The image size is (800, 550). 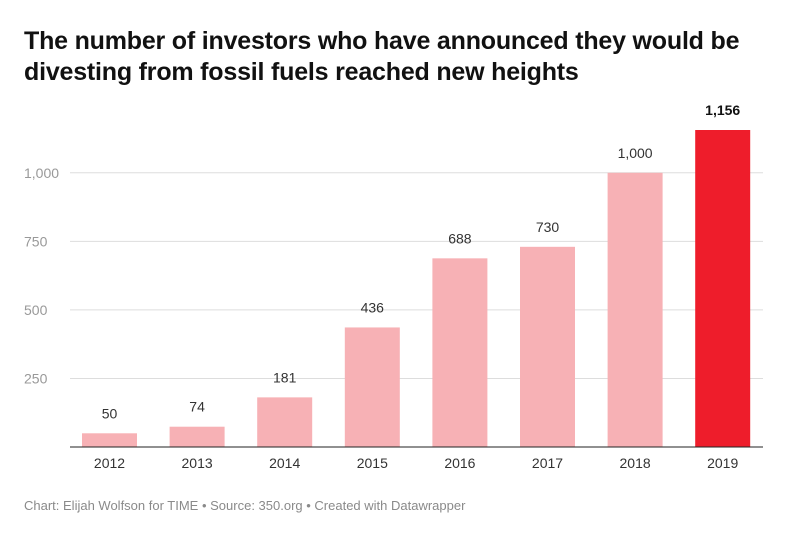 I want to click on y-tick-label: 250, so click(x=36, y=378).